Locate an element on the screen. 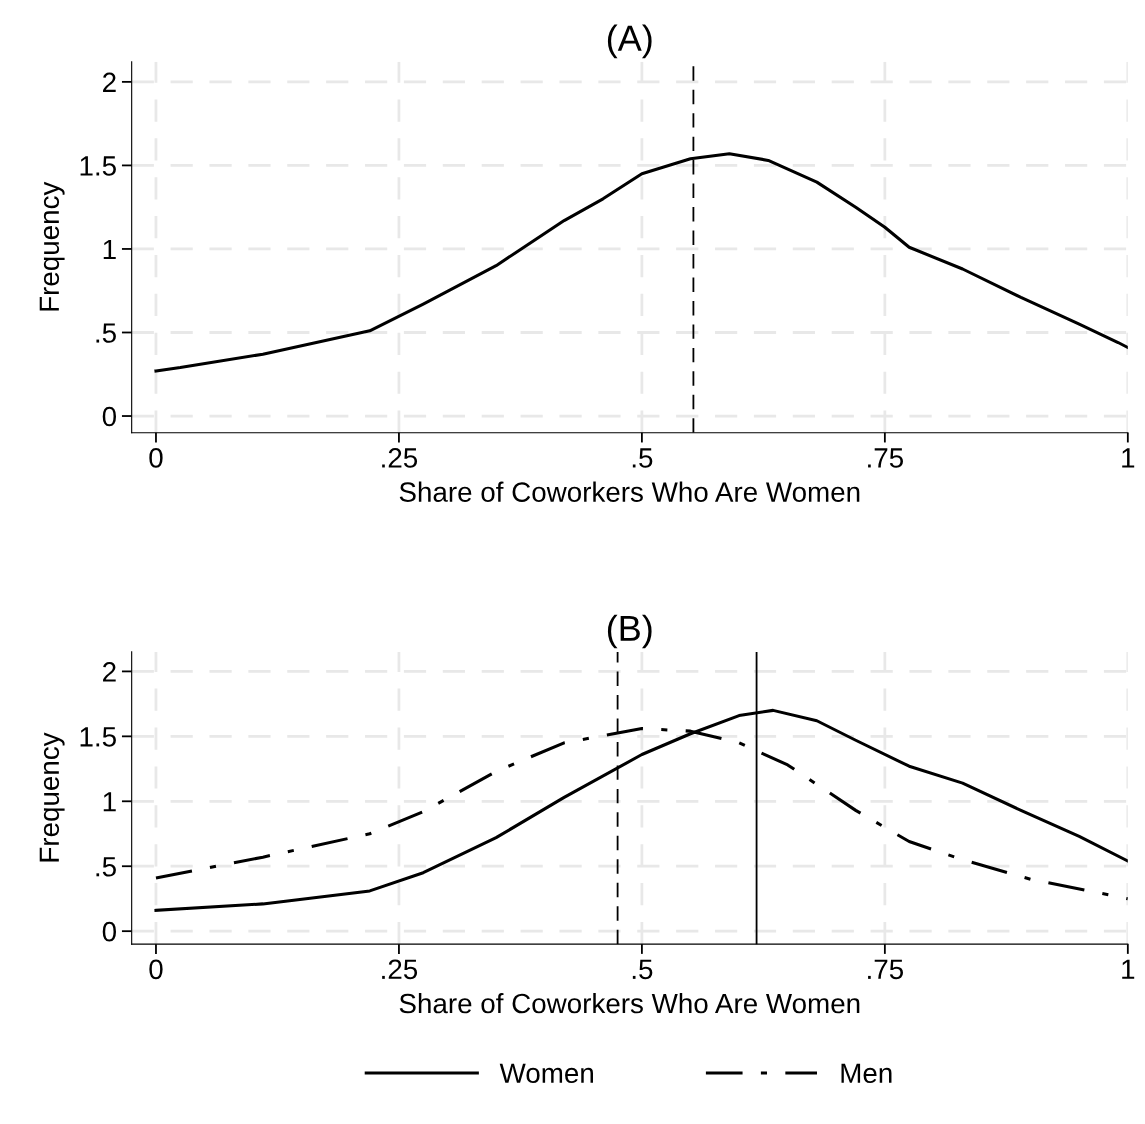  chart-title: (A) is located at coordinates (629, 41).